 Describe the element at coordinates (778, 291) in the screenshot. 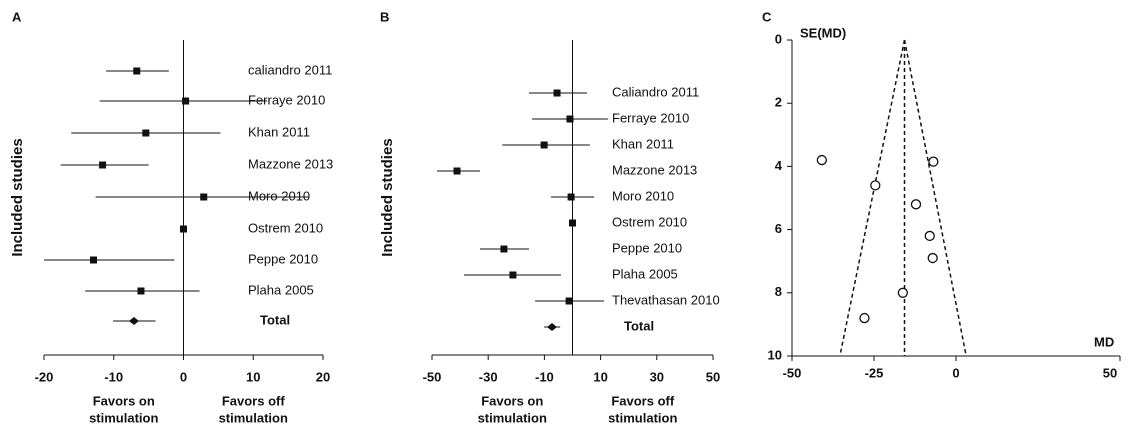

I see `y-tick-label: 8` at that location.